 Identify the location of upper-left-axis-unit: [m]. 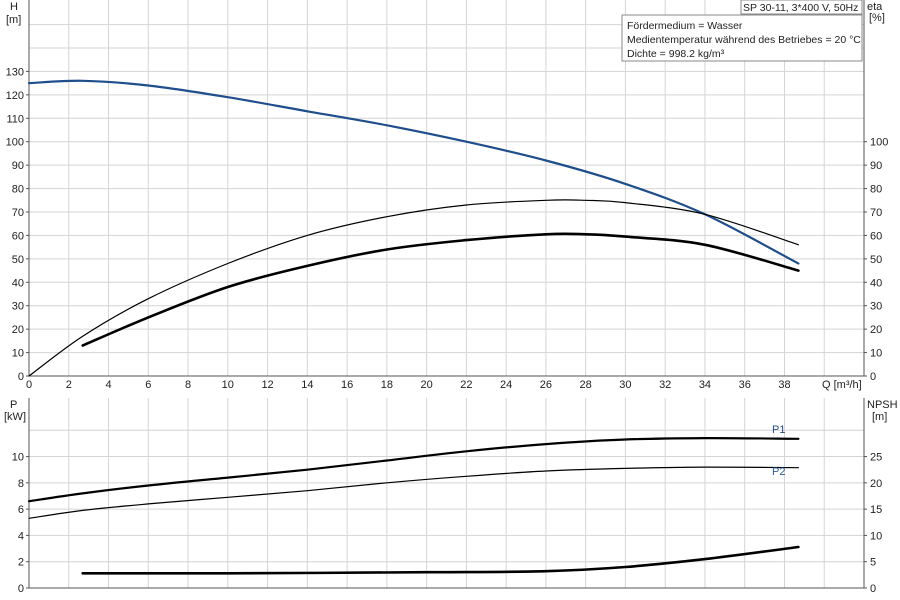
(13, 20).